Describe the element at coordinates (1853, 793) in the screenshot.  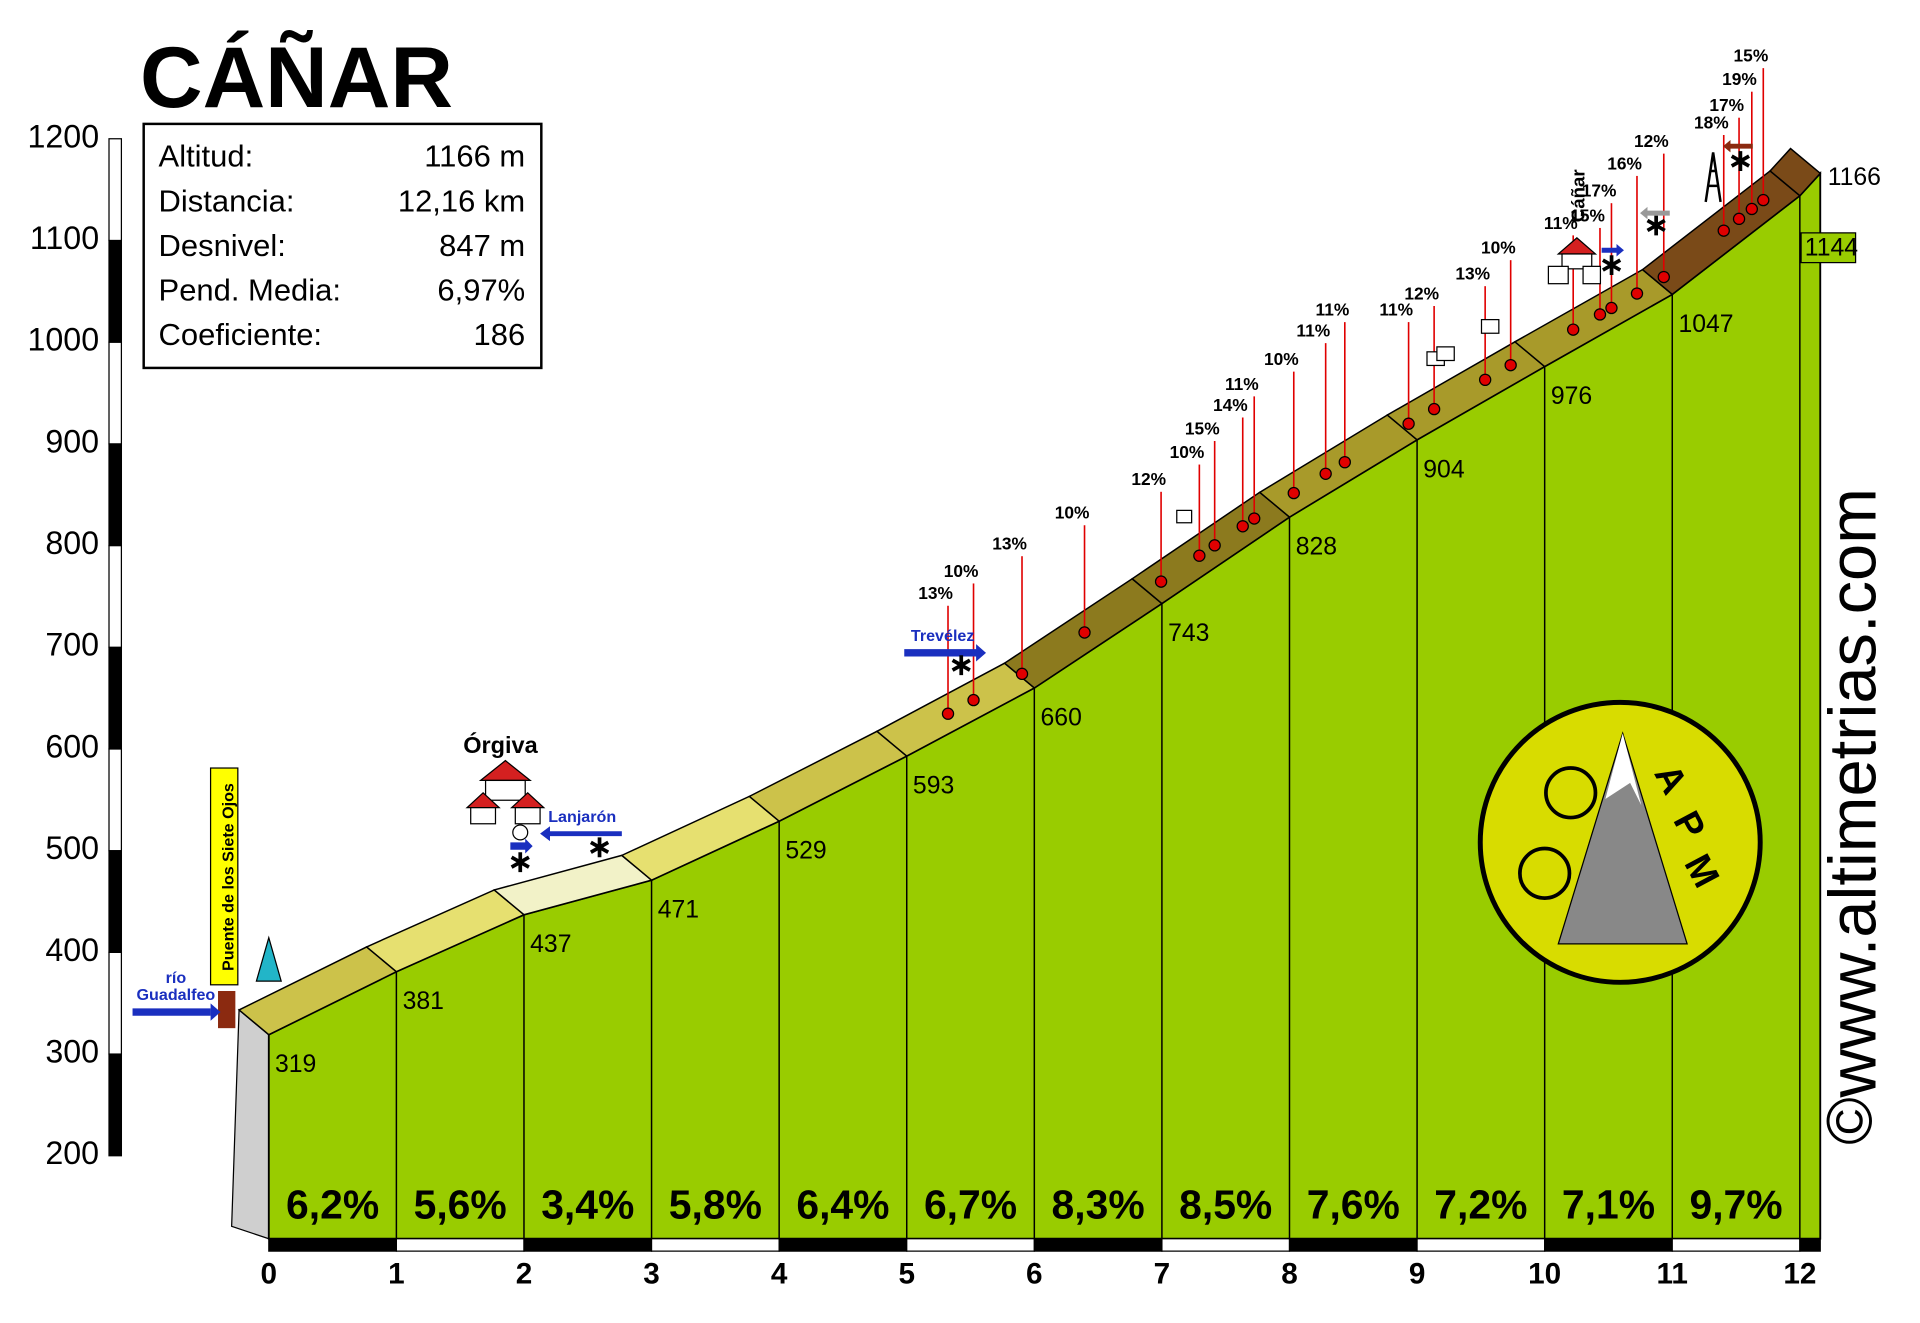
I see `site-url: www.altimetrias.com` at that location.